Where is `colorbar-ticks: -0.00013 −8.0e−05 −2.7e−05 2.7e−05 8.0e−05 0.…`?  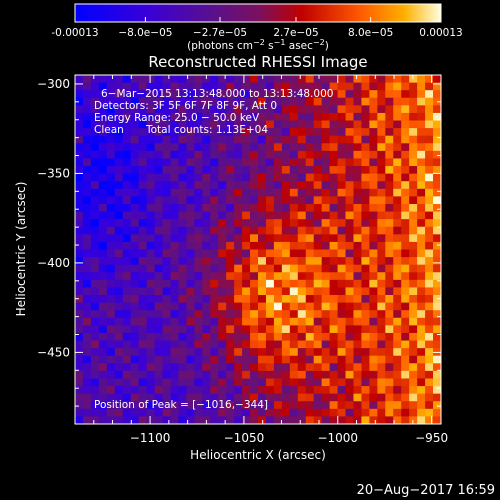 colorbar-ticks: -0.00013 −8.0e−05 −2.7e−05 2.7e−05 8.0e−05 0.… is located at coordinates (257, 28).